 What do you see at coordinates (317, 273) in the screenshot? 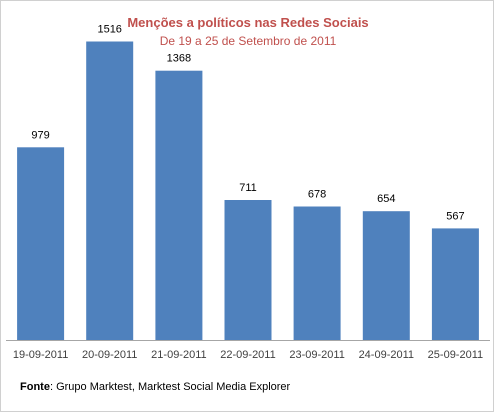
I see `bar-23-09-2011` at bounding box center [317, 273].